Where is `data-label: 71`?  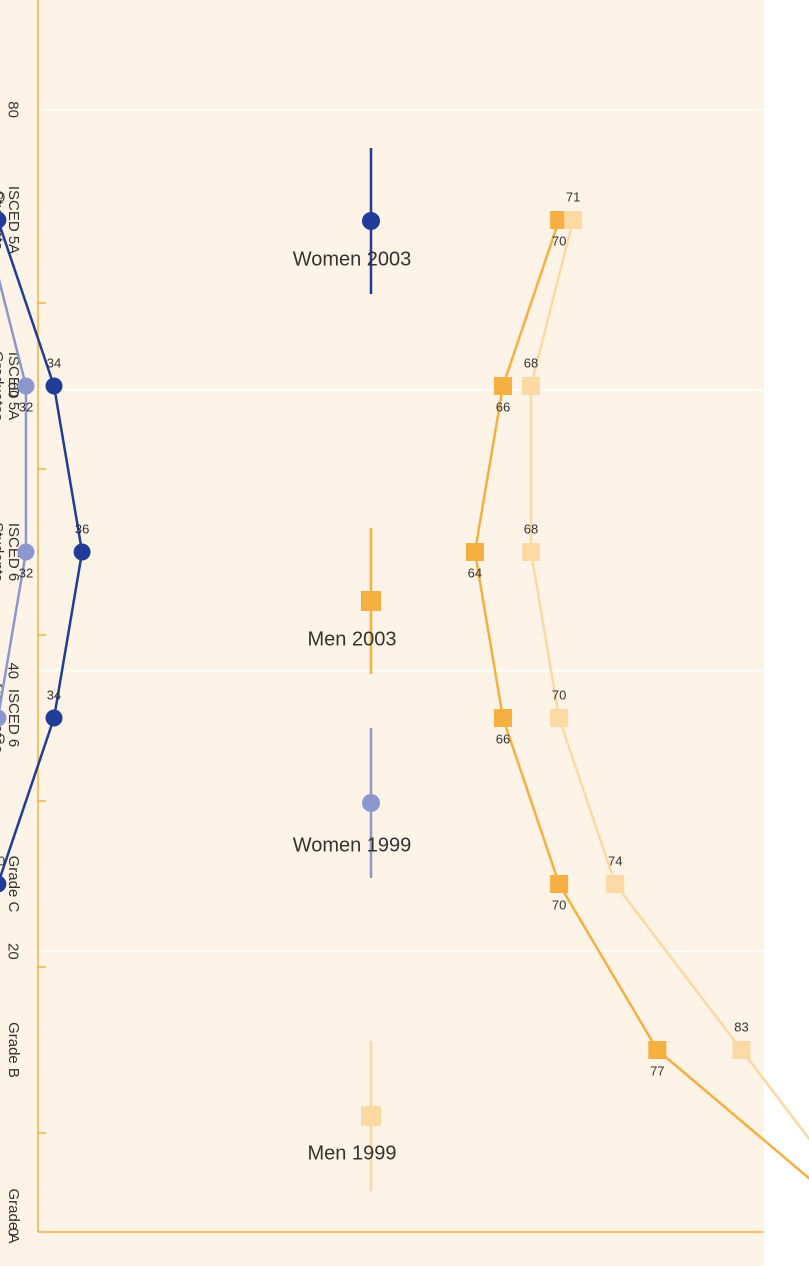 data-label: 71 is located at coordinates (573, 196).